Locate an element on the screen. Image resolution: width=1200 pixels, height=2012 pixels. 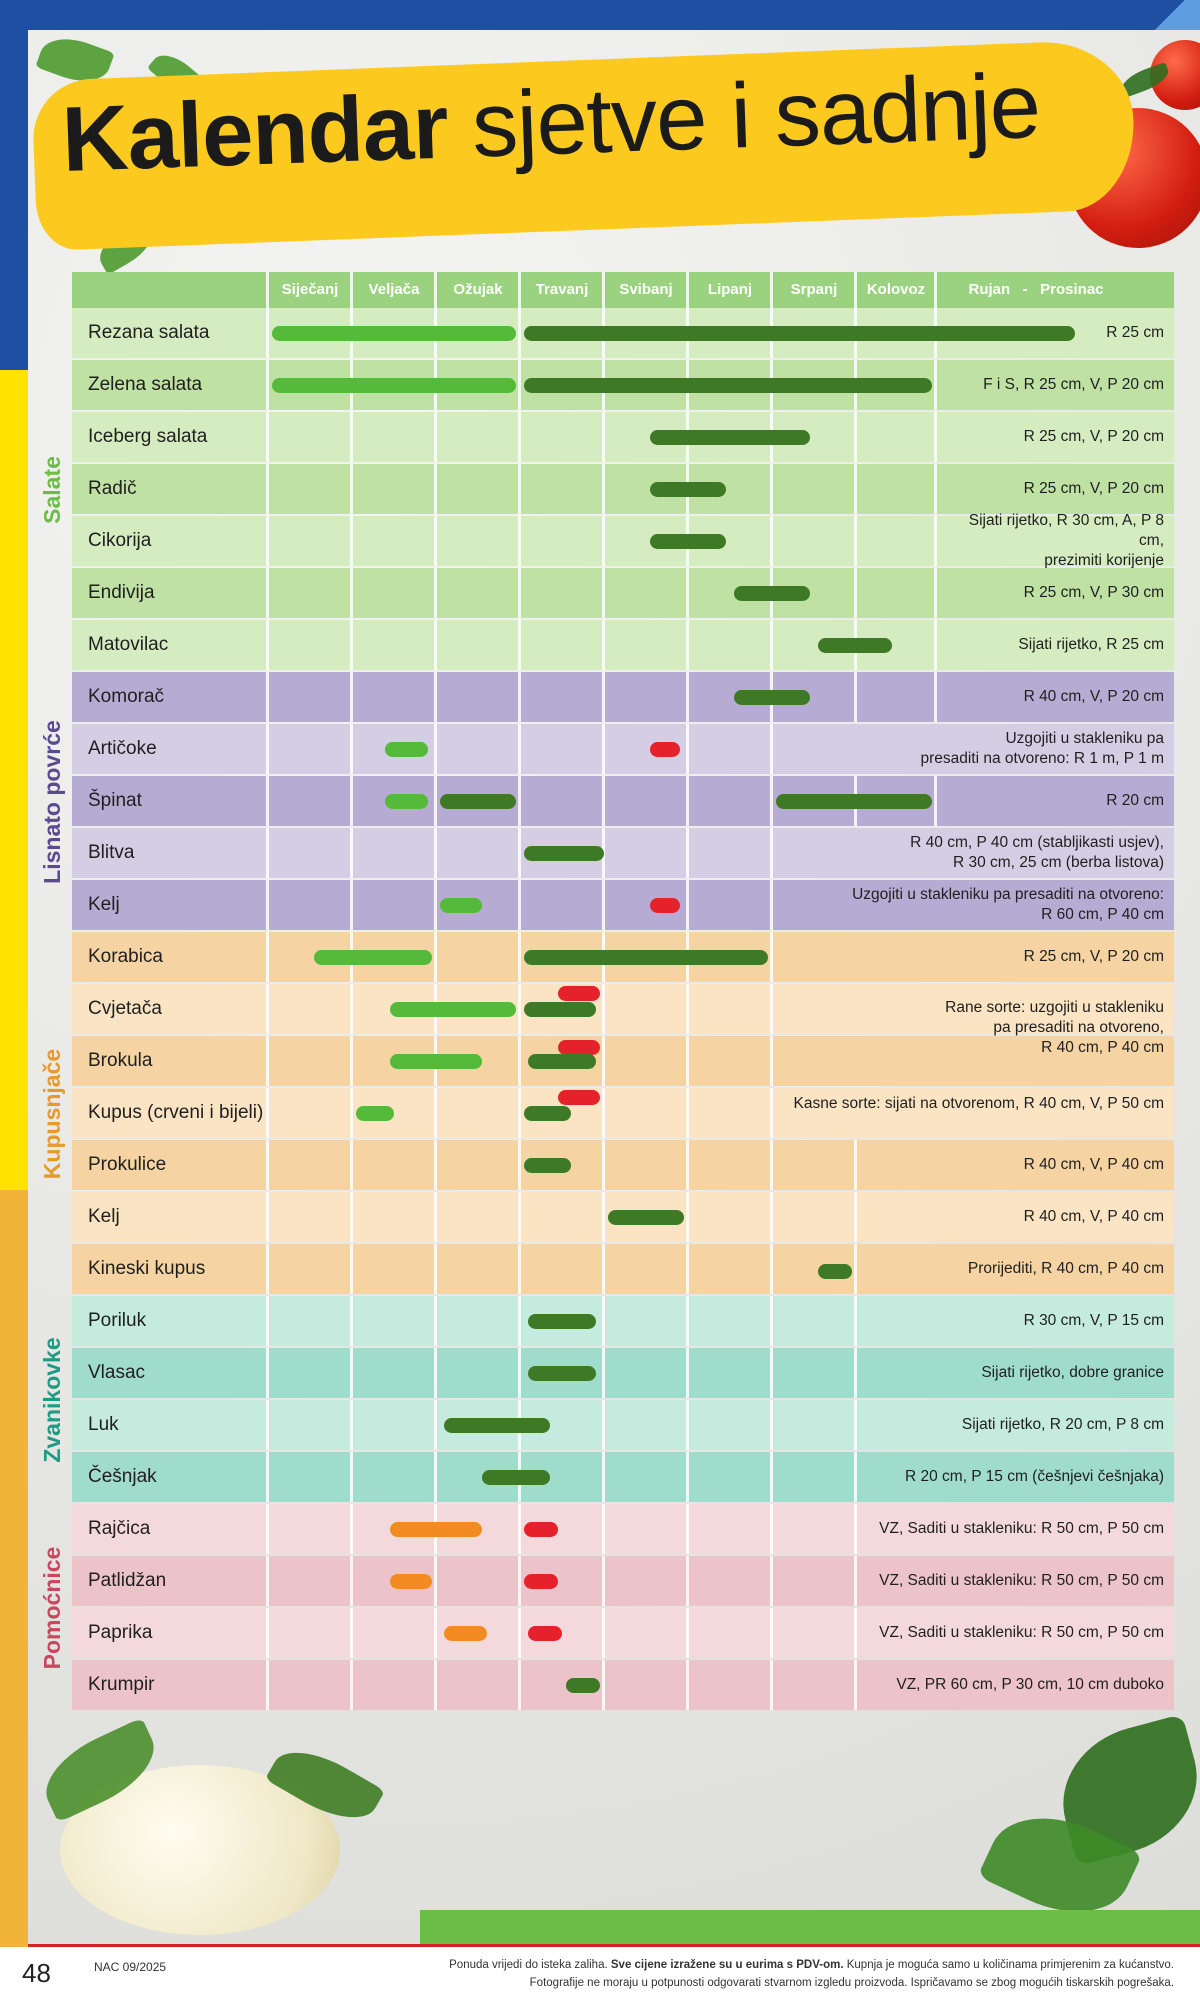
greenhouse-sowing-bar is located at coordinates (465, 1633).